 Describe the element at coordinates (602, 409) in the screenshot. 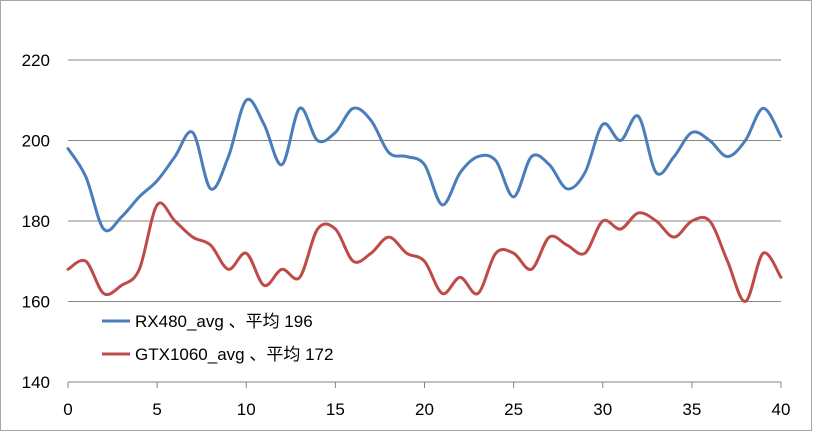

I see `x-tick-label: 30` at that location.